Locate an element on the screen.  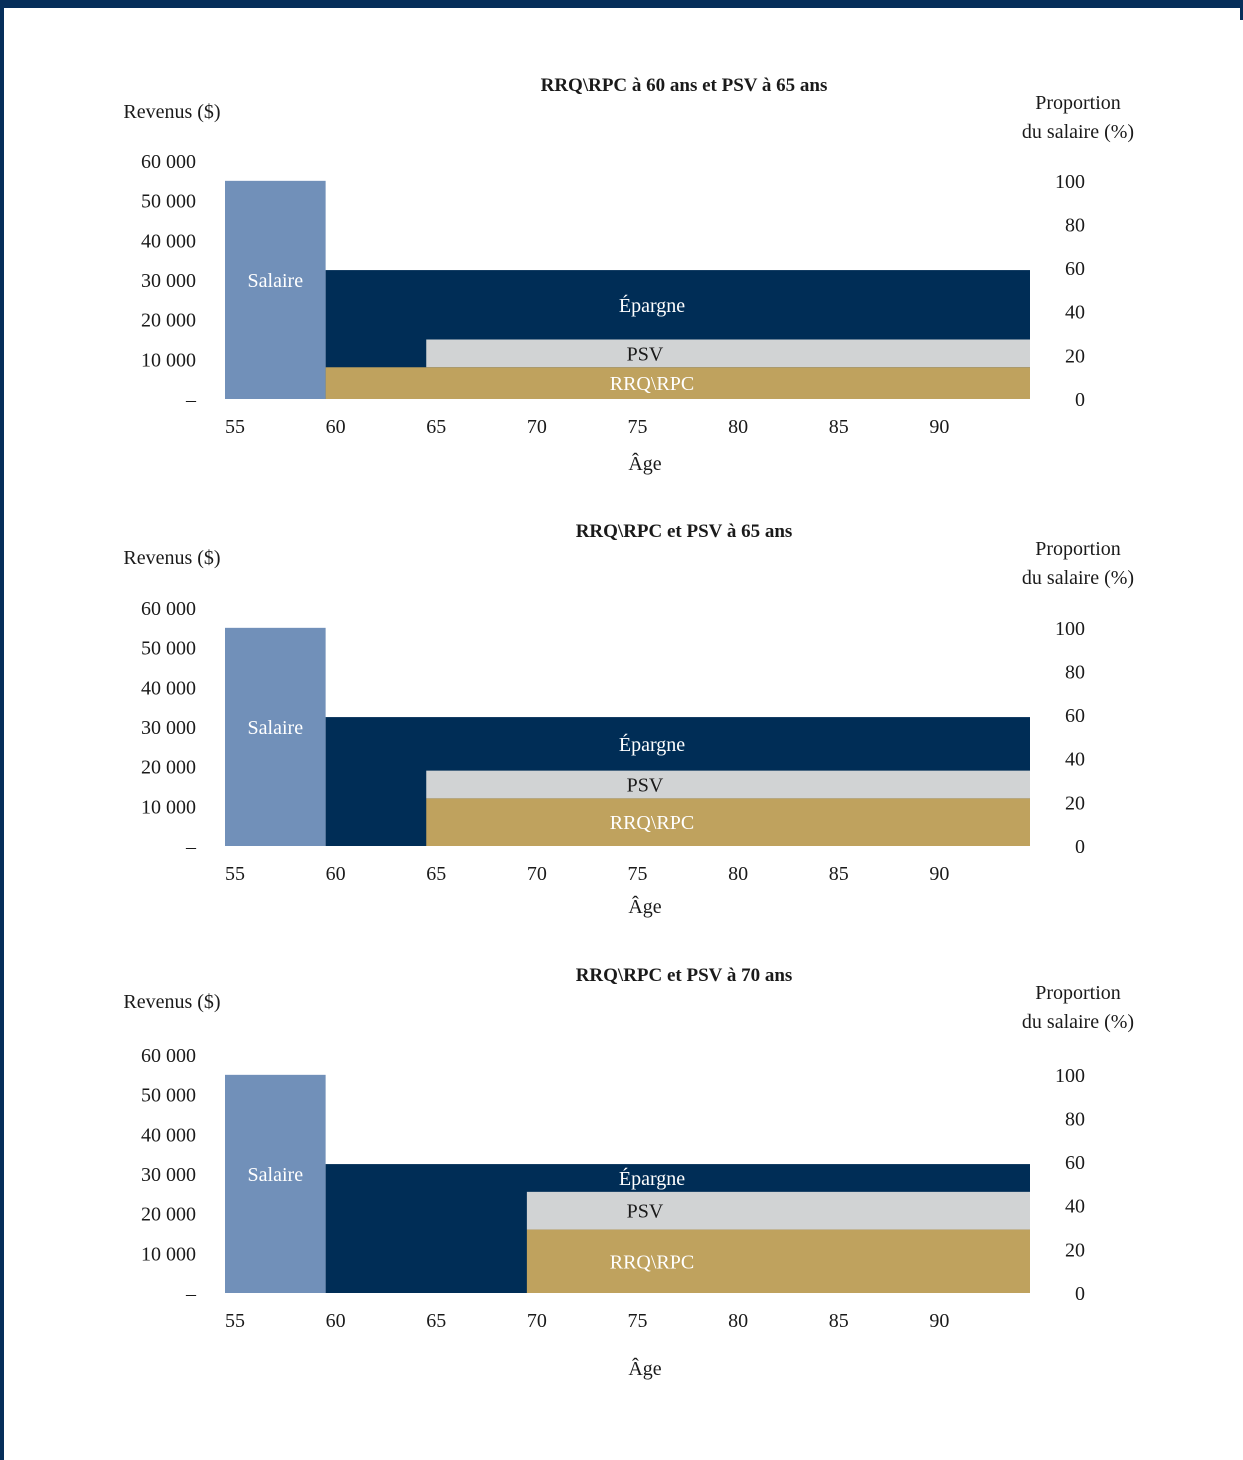
top-frame-bar is located at coordinates (621, 4).